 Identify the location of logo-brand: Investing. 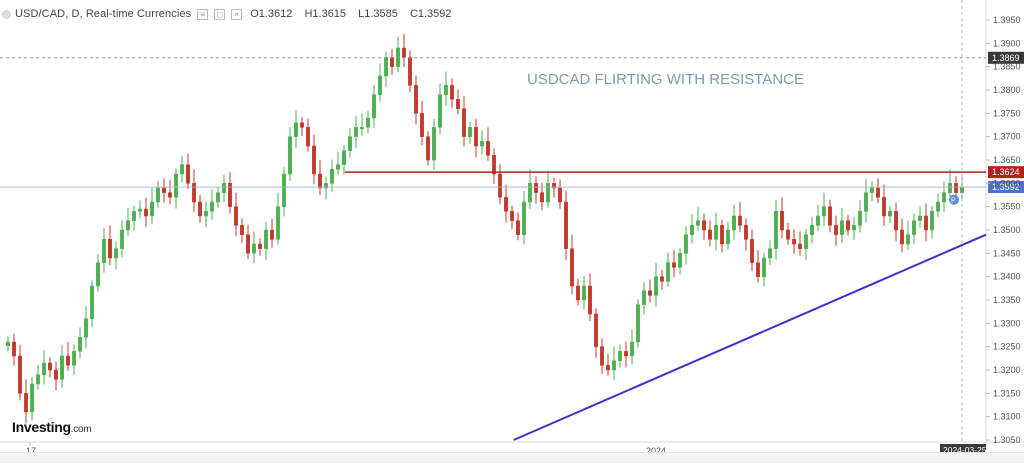
(41, 427).